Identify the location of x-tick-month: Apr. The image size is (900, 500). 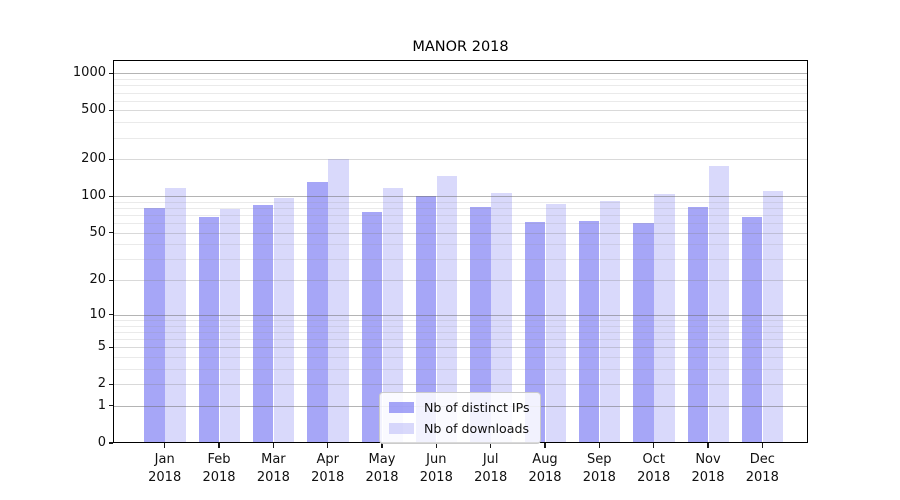
(327, 459).